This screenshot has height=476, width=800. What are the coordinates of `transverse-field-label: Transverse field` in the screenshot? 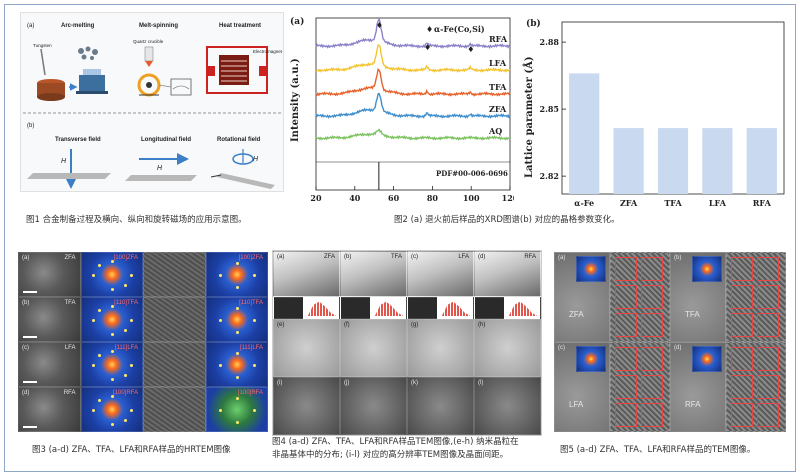 It's located at (78, 140).